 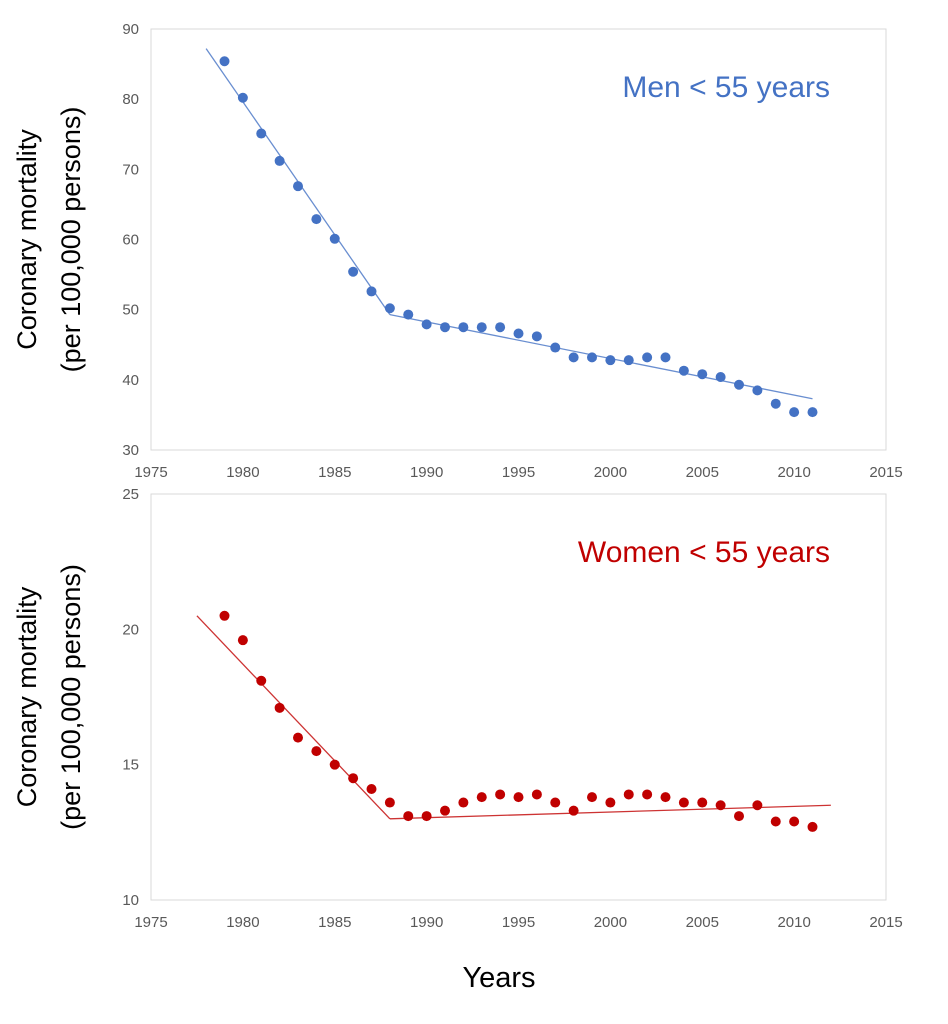 What do you see at coordinates (130, 99) in the screenshot?
I see `men-y-tick-label: 80` at bounding box center [130, 99].